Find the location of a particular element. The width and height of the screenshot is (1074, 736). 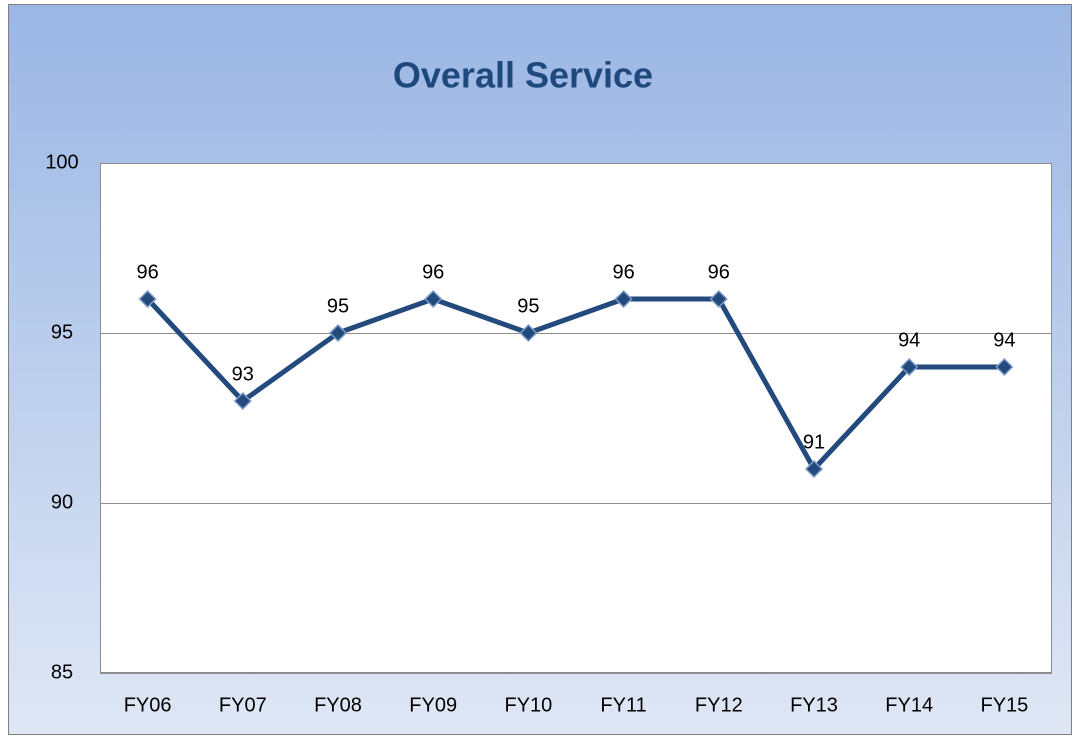

x-tick-label: FY13 is located at coordinates (814, 705).